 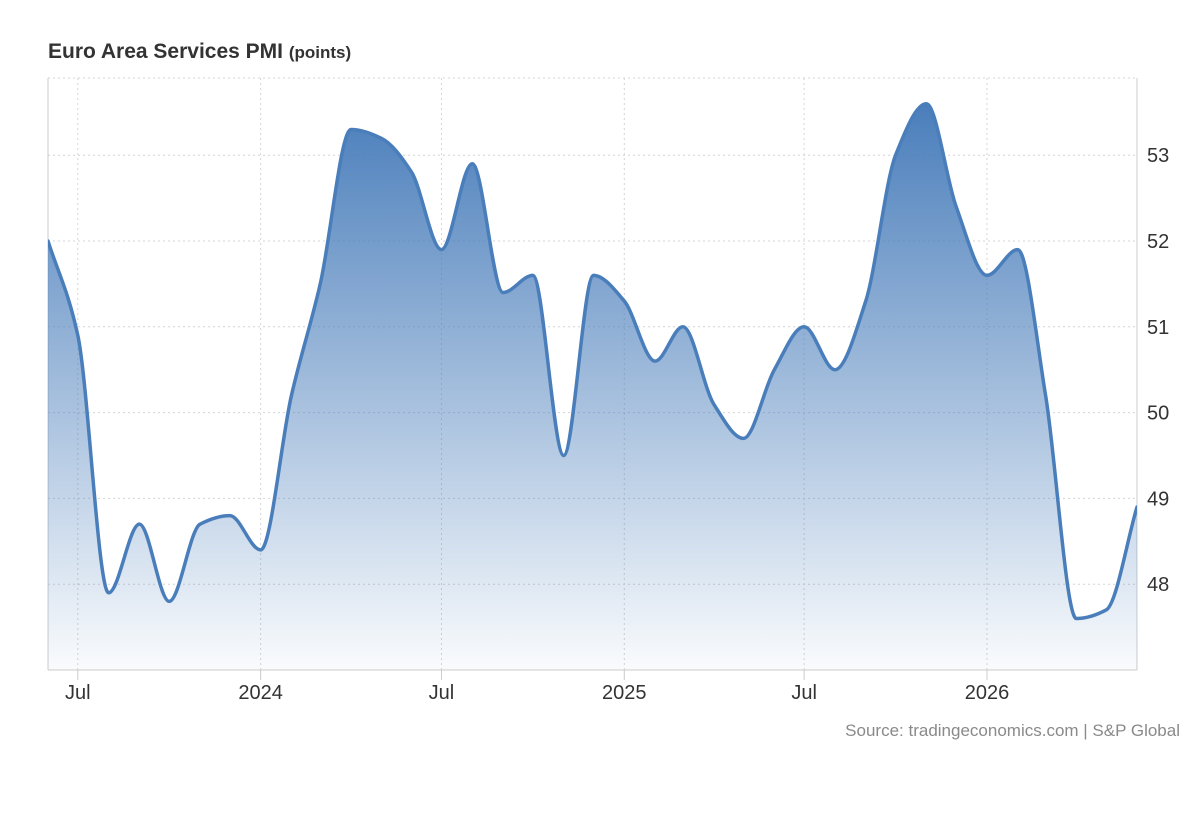 What do you see at coordinates (1018, 250) in the screenshot?
I see `data-point: 2026-02-01: 51.9` at bounding box center [1018, 250].